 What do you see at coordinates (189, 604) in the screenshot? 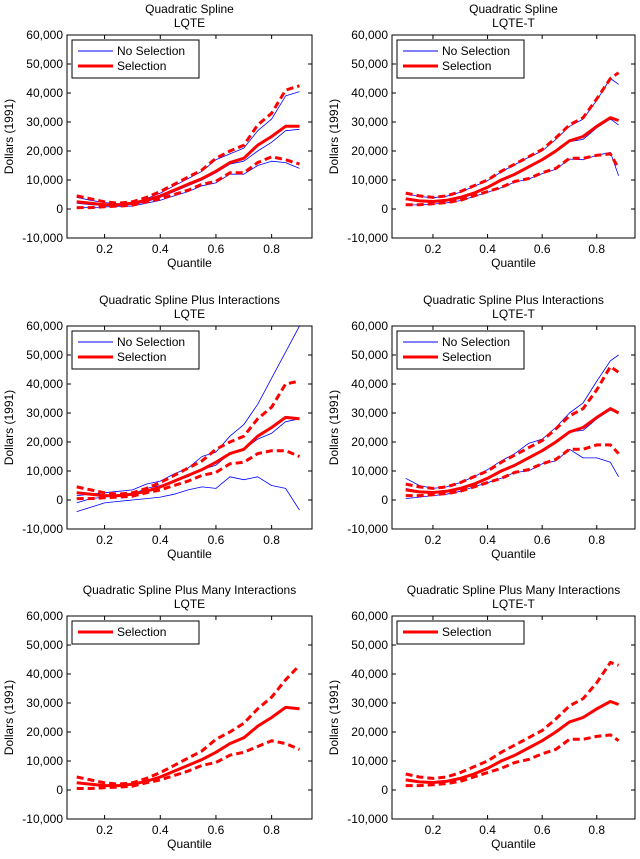
I see `chart-subtitle: LQTE` at bounding box center [189, 604].